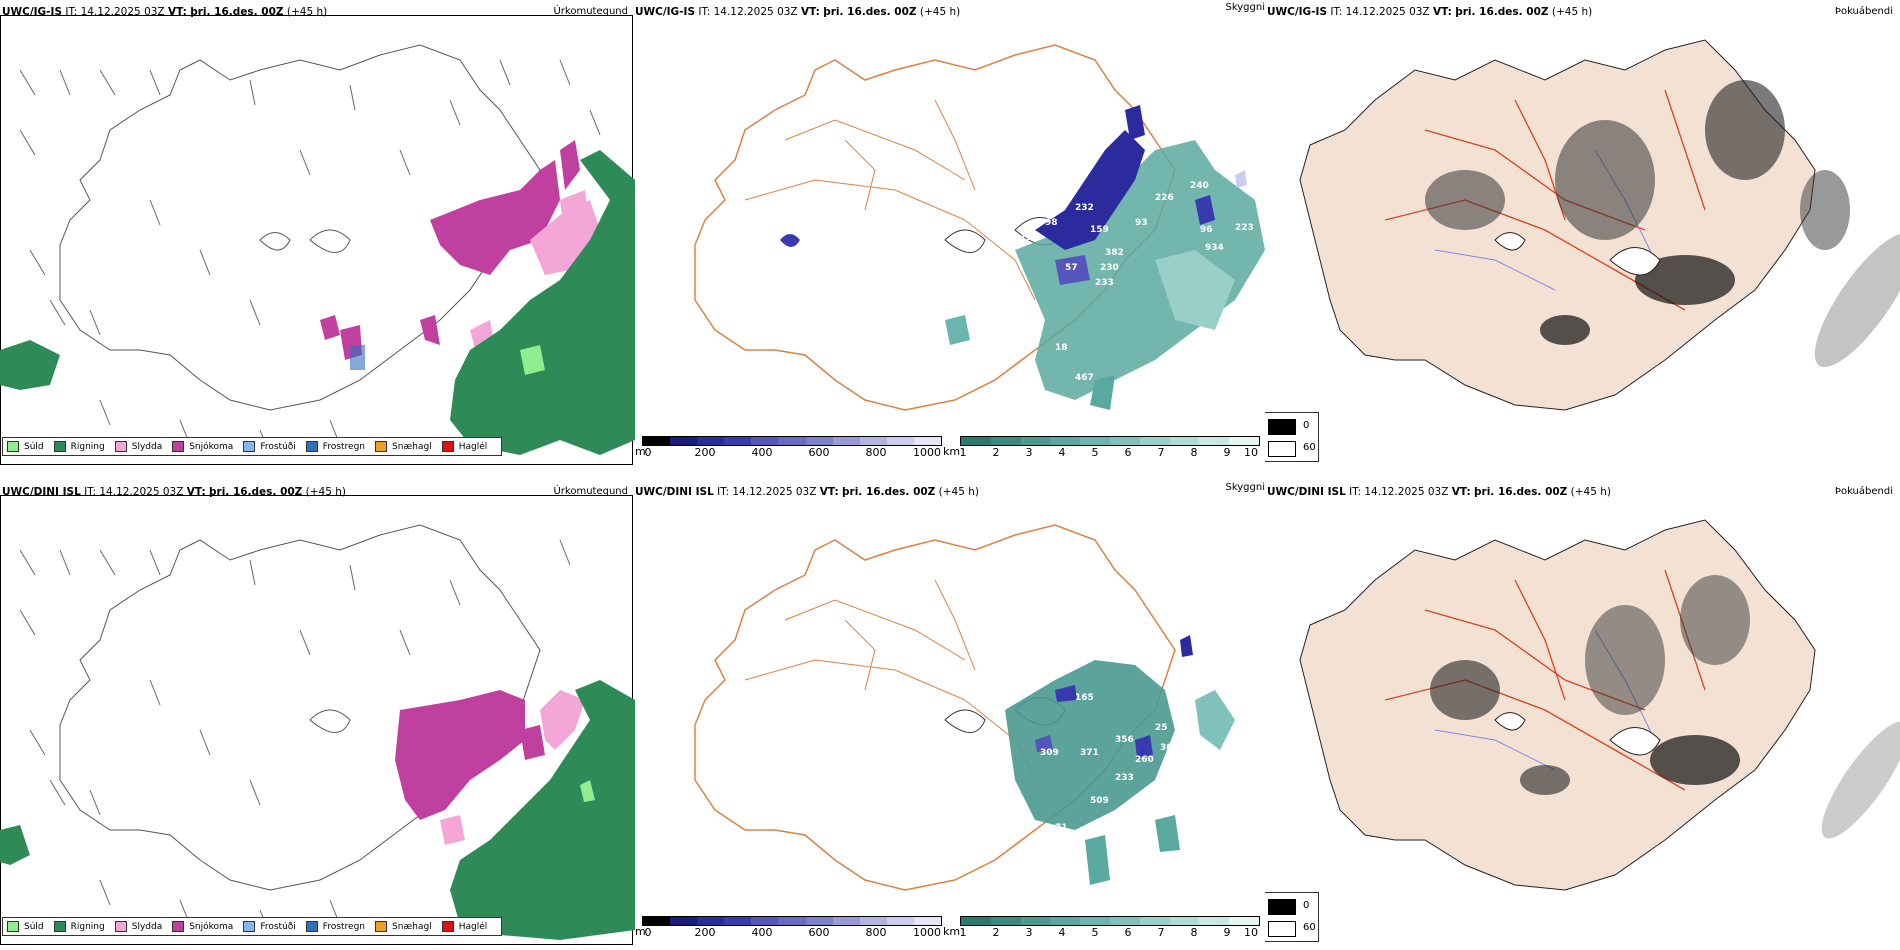  Describe the element at coordinates (876, 452) in the screenshot. I see `tick-label: 800` at that location.